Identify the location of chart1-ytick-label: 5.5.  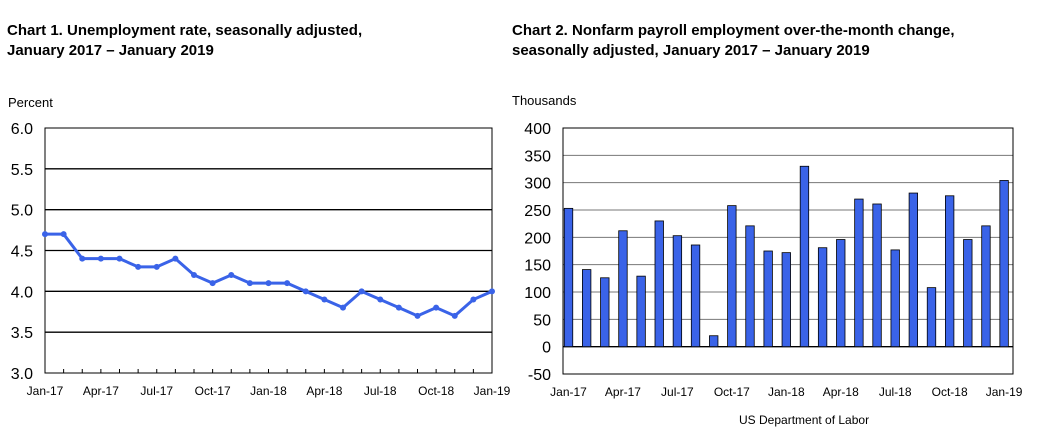
(22, 170).